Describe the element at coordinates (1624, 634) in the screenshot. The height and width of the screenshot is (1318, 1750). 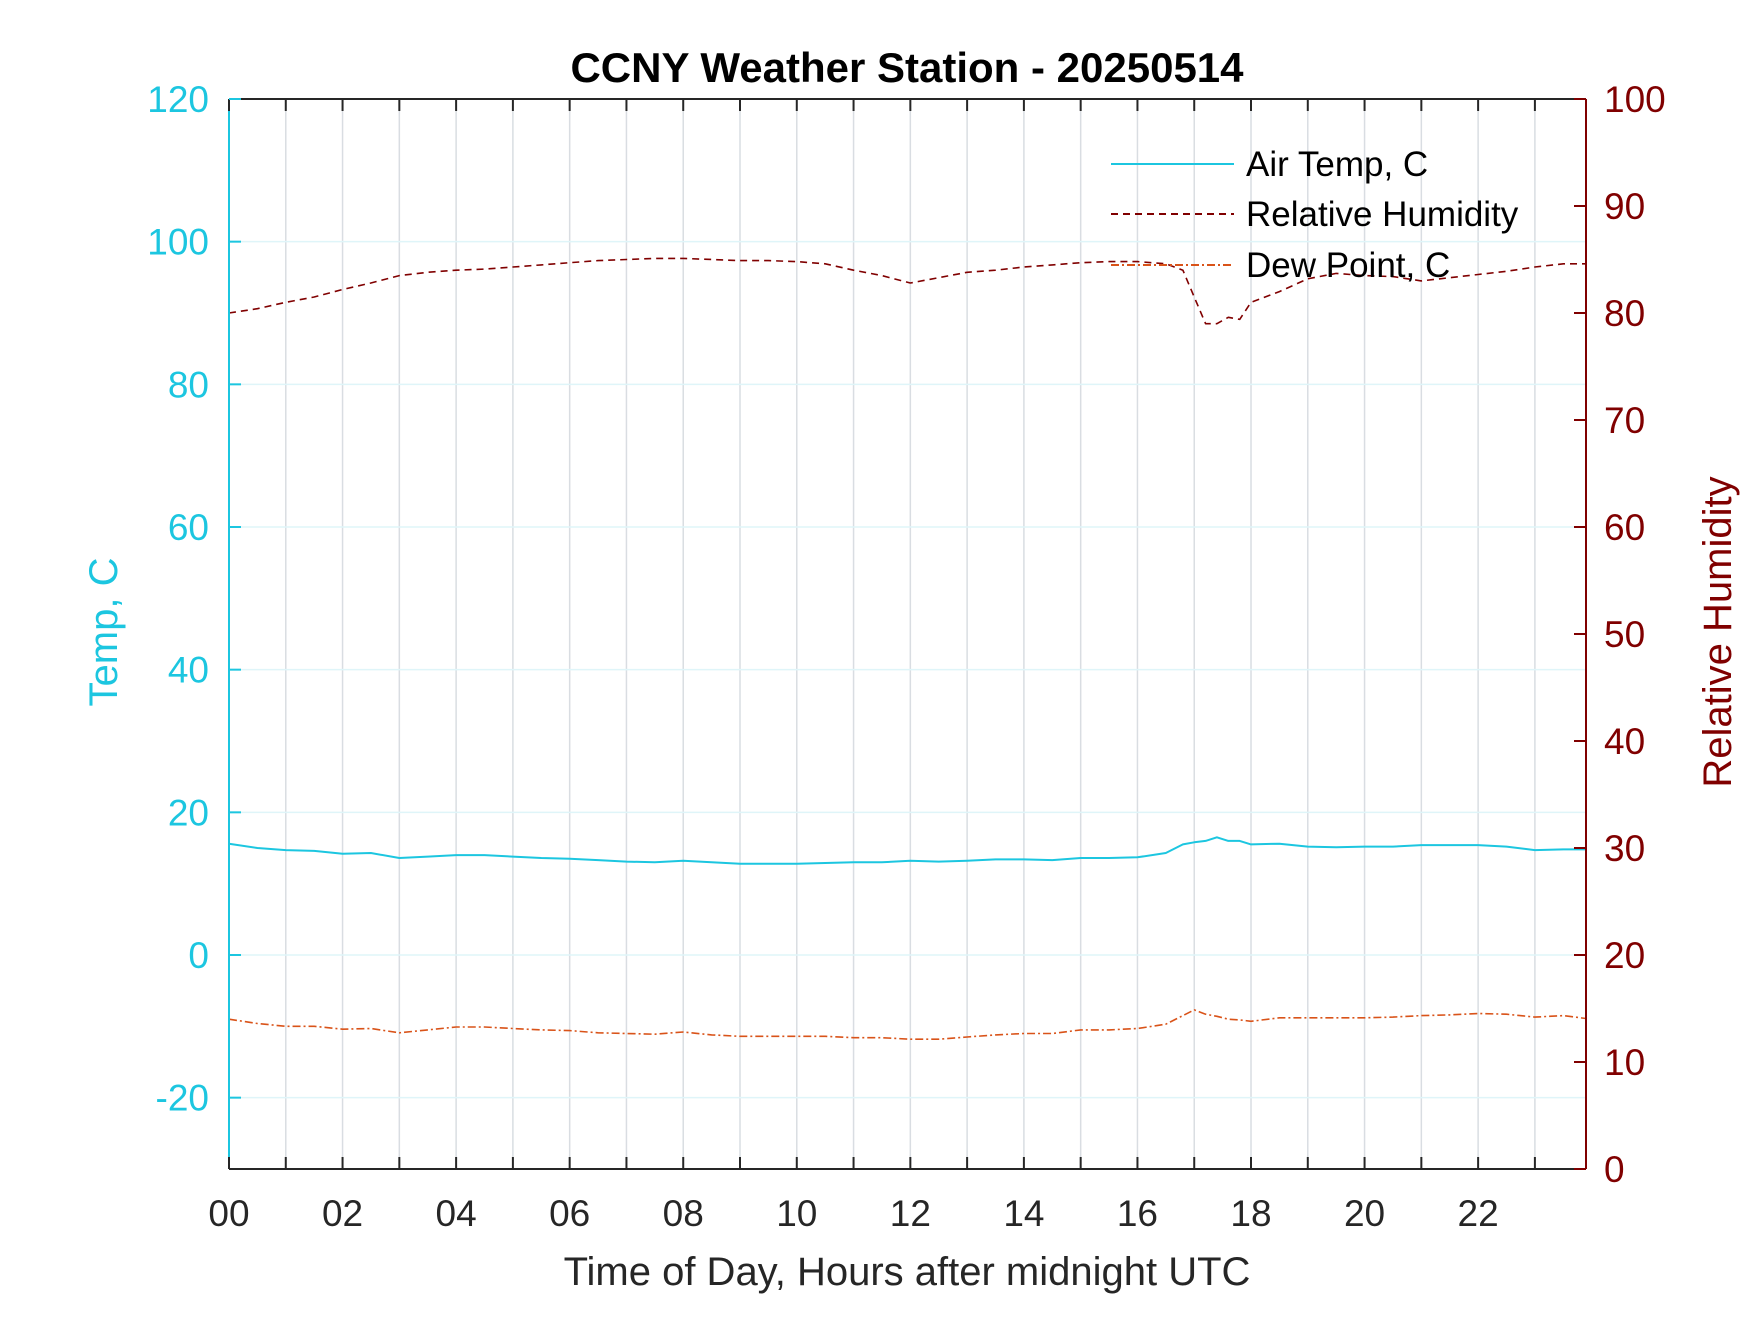
I see `y-right-tick-label: 50` at that location.